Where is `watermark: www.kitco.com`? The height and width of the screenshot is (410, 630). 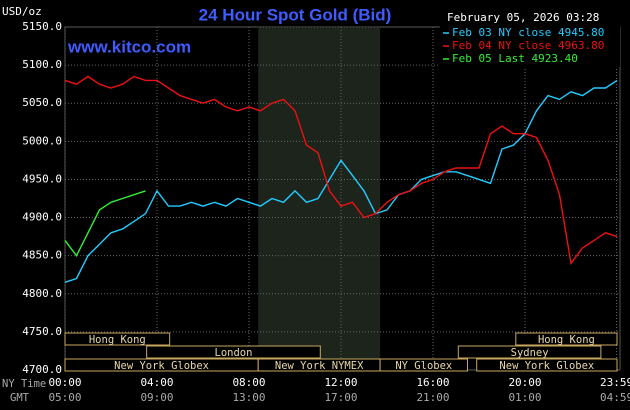
watermark: www.kitco.com is located at coordinates (129, 46).